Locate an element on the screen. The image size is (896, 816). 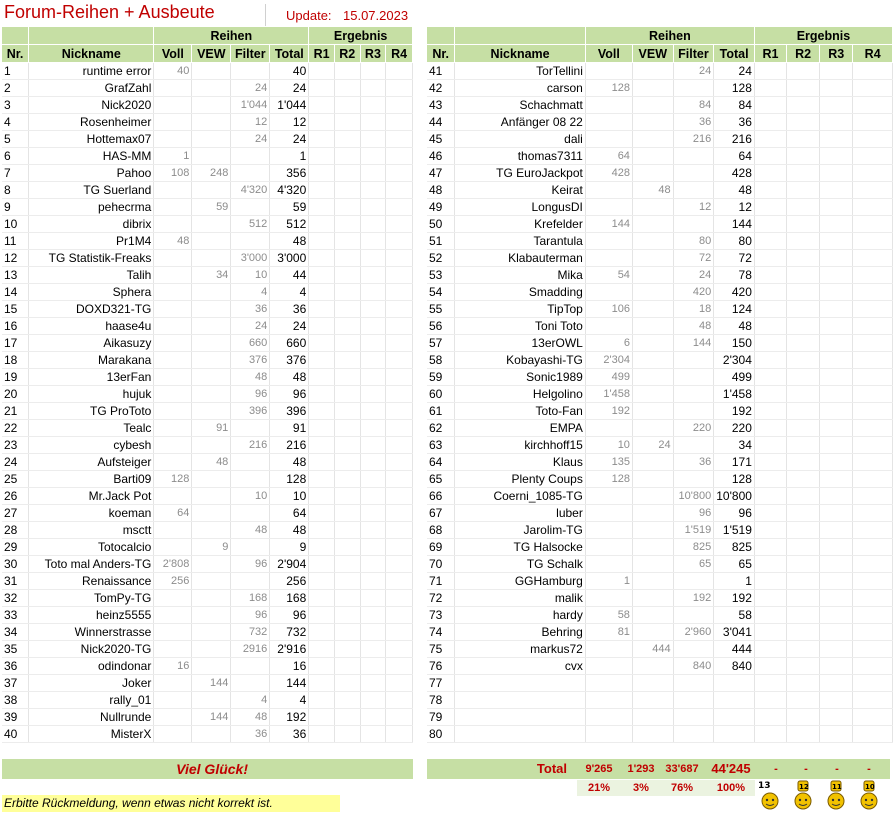
col-header-r3: R3 is located at coordinates (373, 53).